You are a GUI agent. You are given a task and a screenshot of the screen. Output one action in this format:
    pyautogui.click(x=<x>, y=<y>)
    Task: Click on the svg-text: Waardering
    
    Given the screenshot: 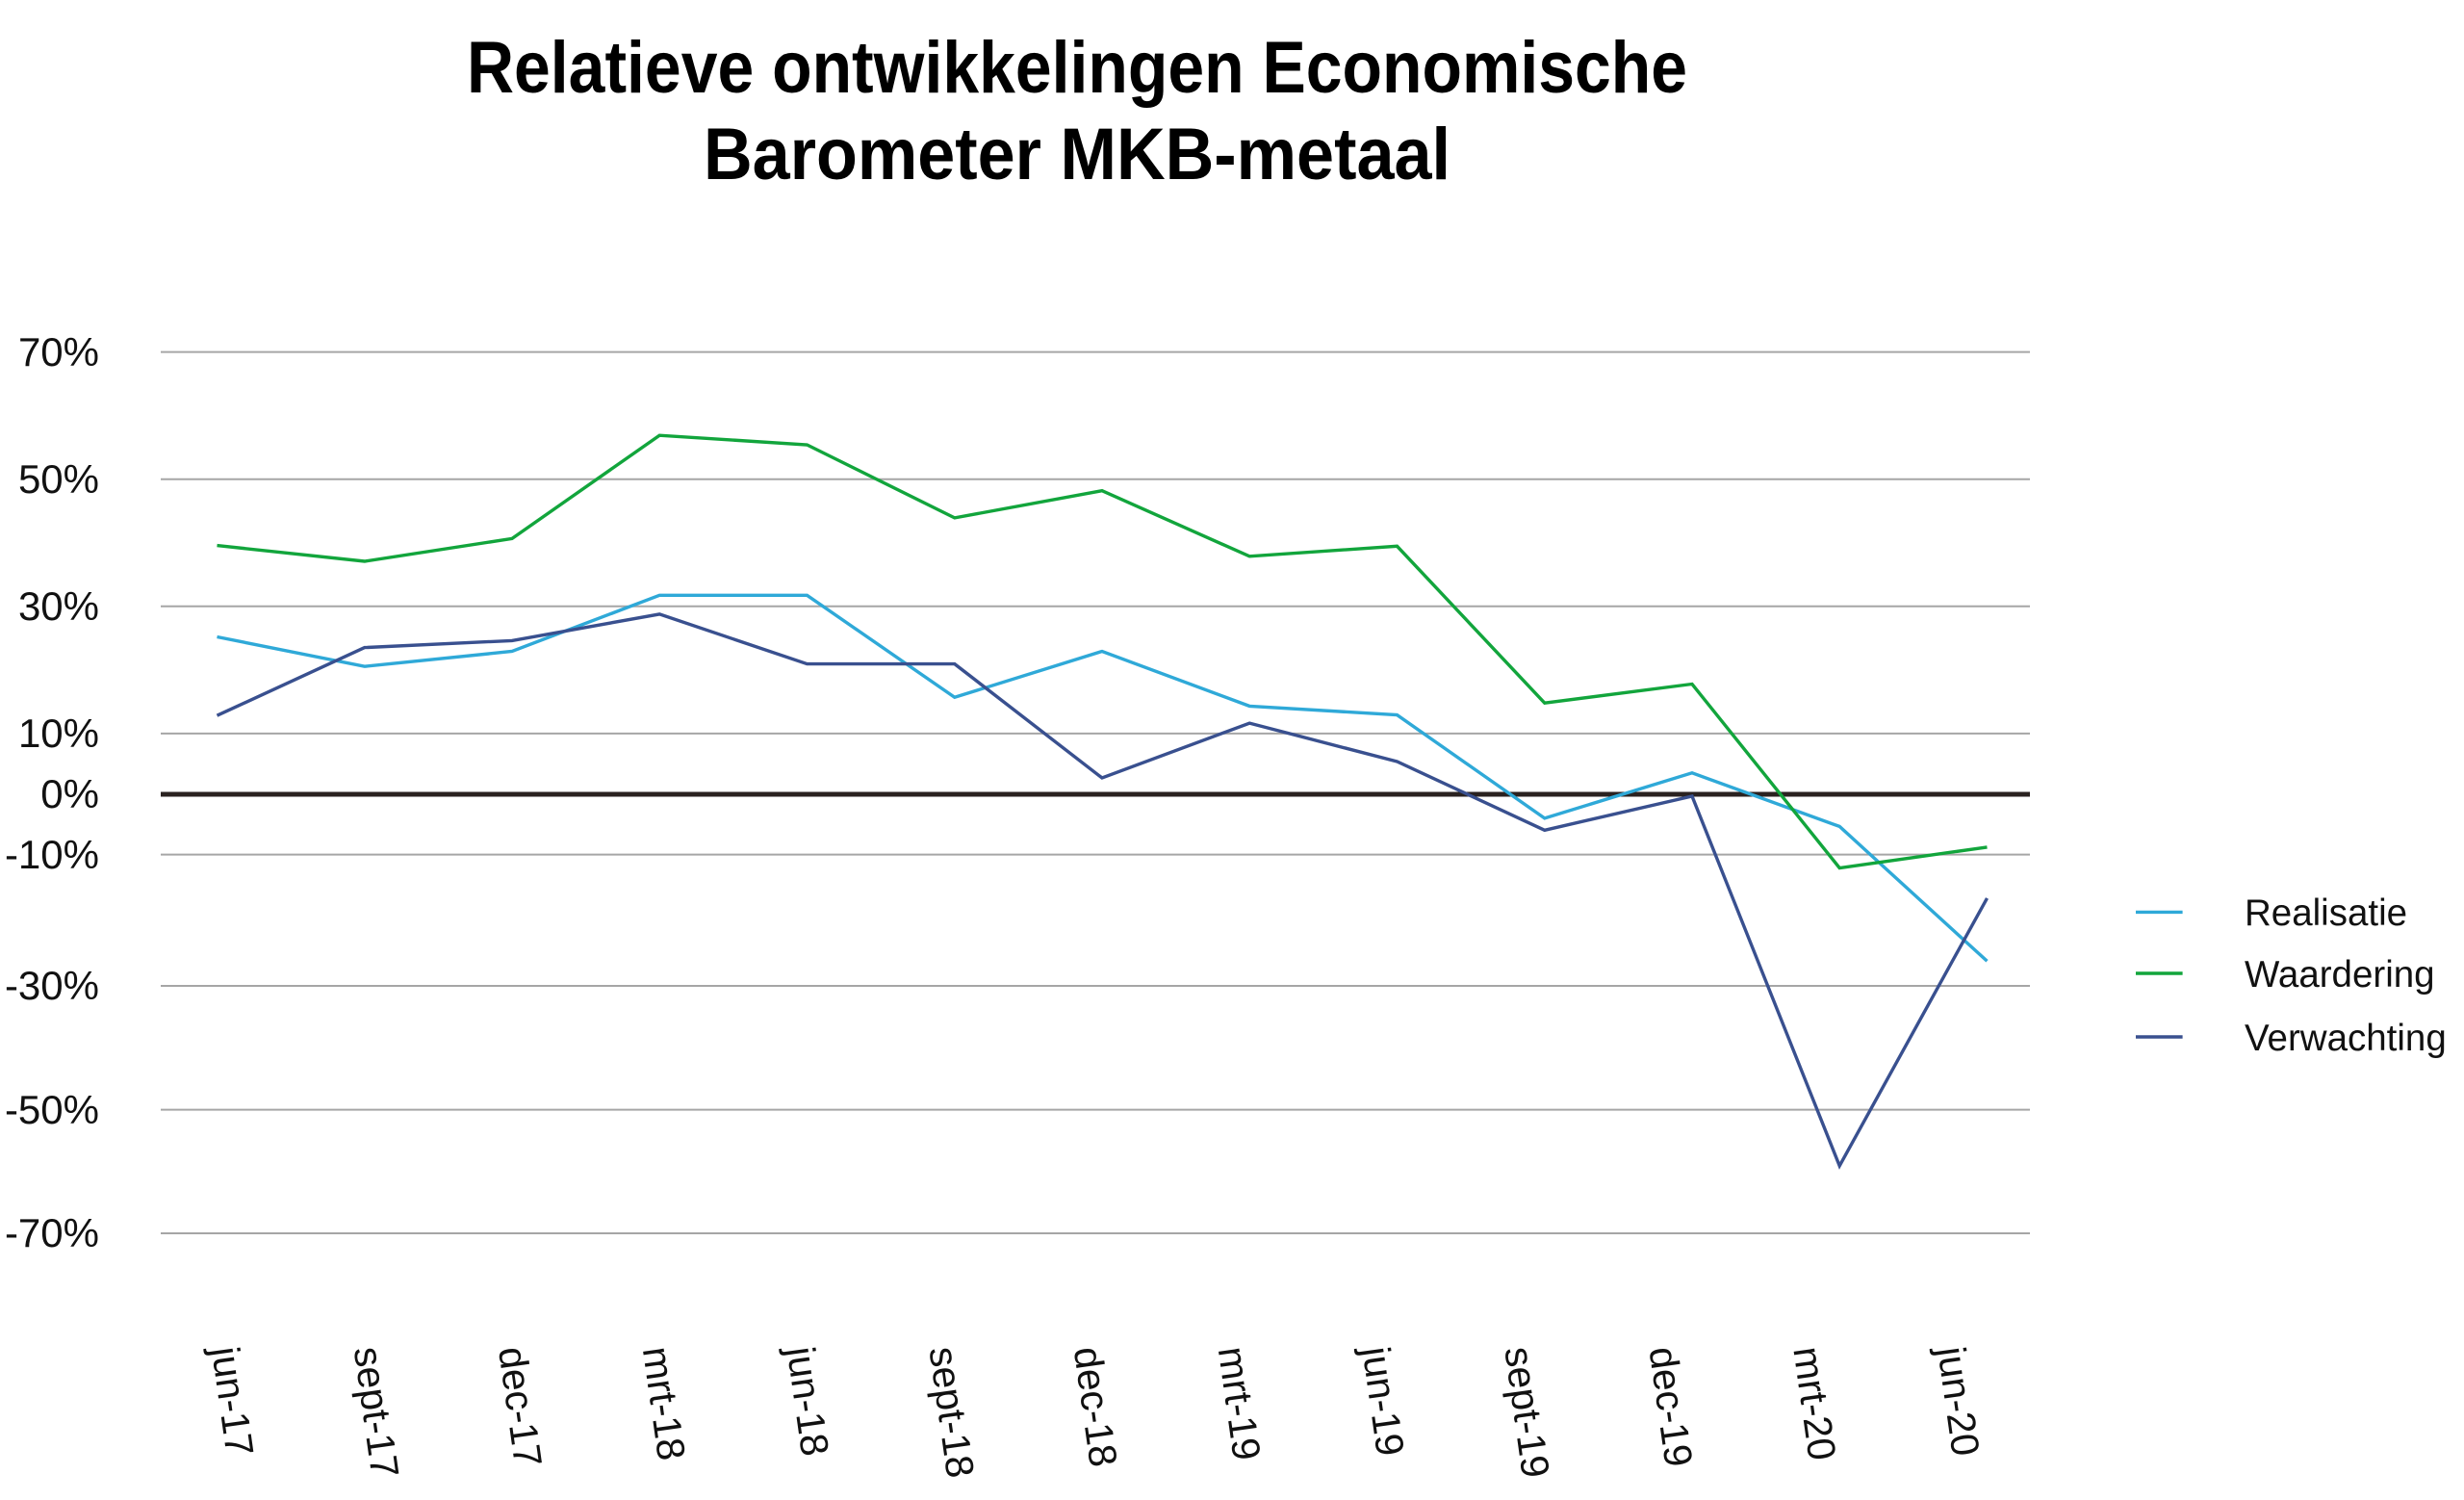 What is the action you would take?
    pyautogui.click(x=2340, y=975)
    